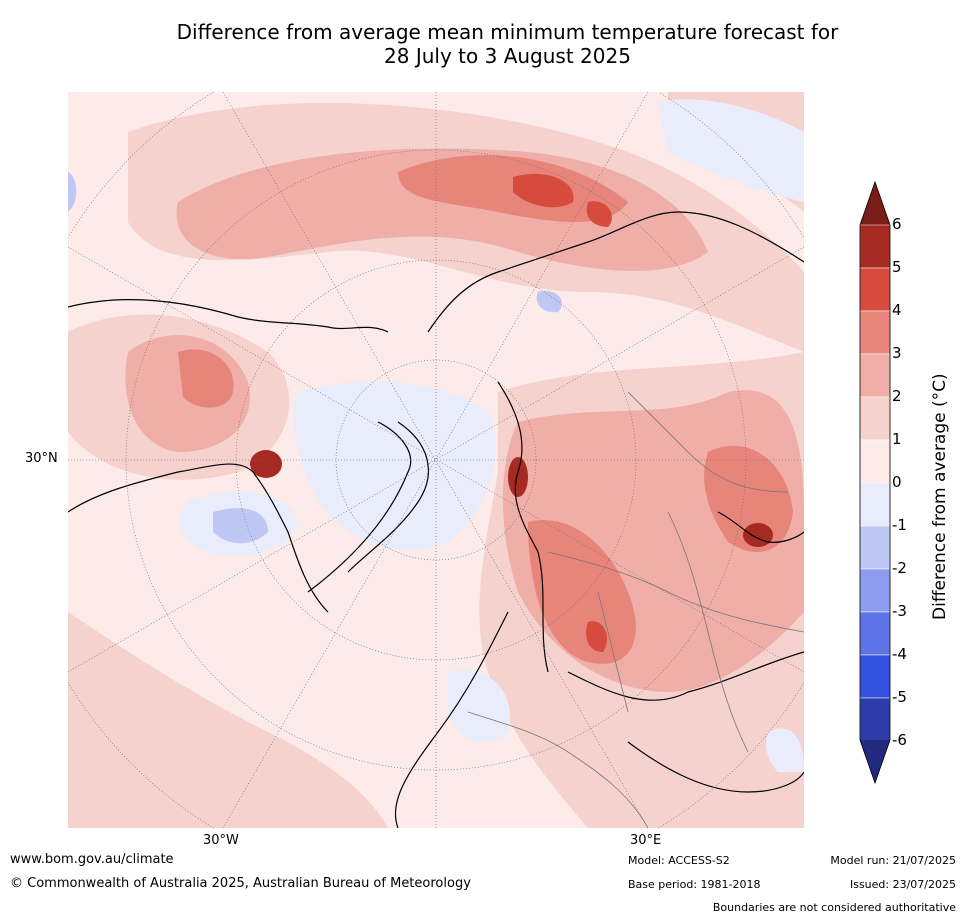 The width and height of the screenshot is (965, 919). What do you see at coordinates (899, 697) in the screenshot?
I see `colorbar-tick-label: -5` at bounding box center [899, 697].